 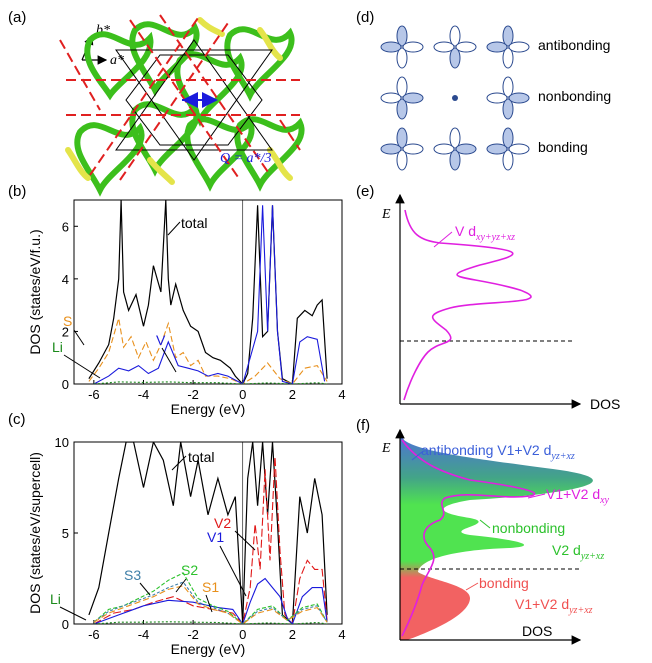 I want to click on e-curve-leader, so click(x=443, y=239).